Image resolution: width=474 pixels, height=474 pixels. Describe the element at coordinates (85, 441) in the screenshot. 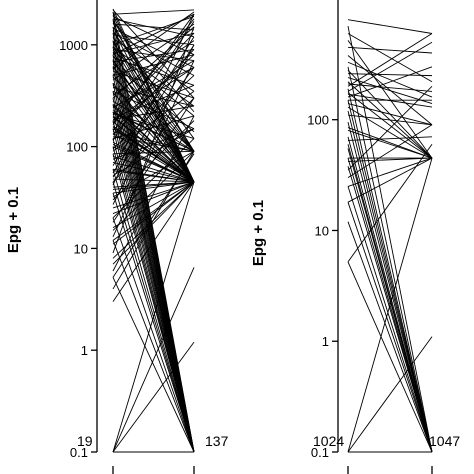

I see `count-label: 19` at that location.